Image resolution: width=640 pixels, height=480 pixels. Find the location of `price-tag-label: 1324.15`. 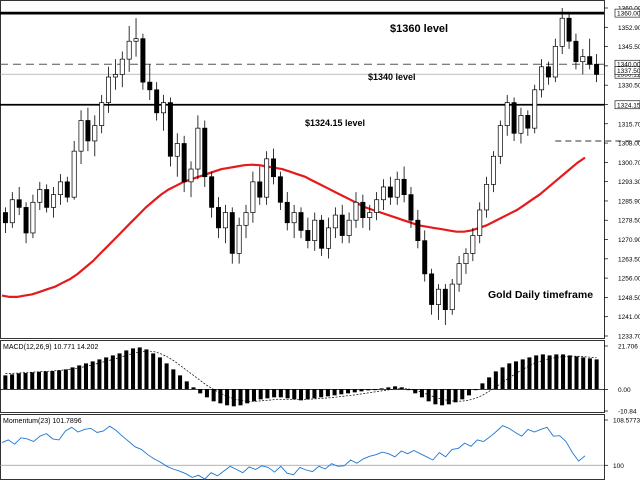

price-tag-label: 1324.15 is located at coordinates (628, 105).